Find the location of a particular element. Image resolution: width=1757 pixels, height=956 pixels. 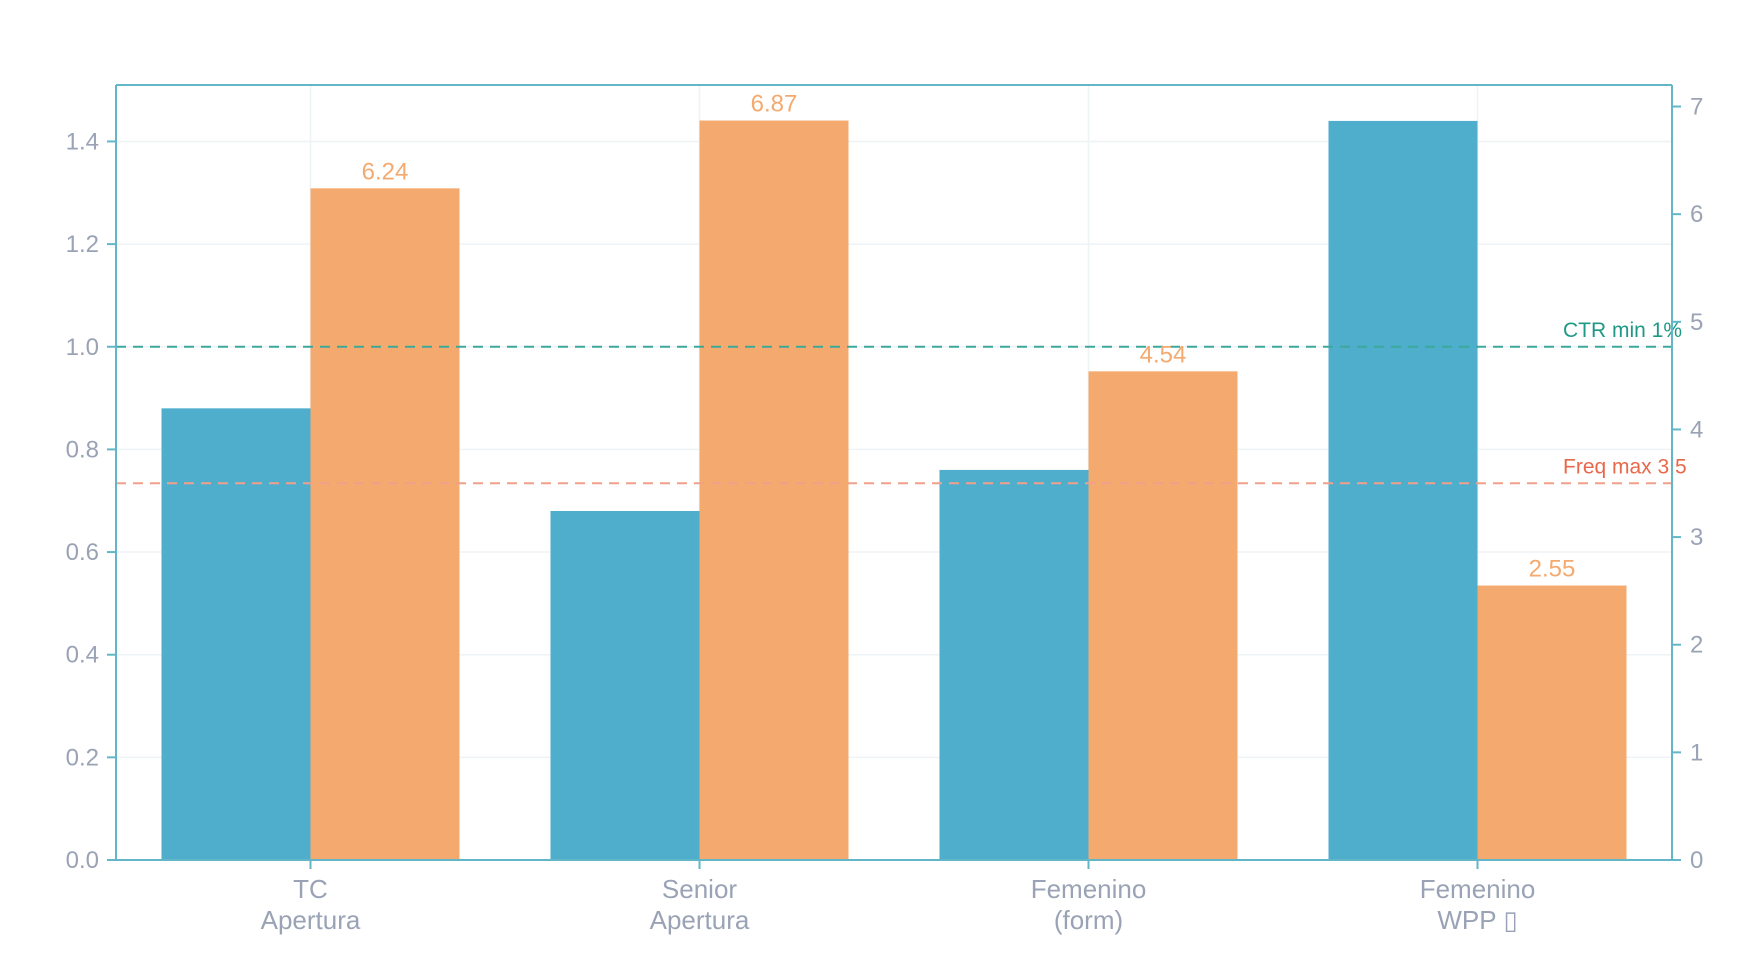

category-label: TC is located at coordinates (310, 889).